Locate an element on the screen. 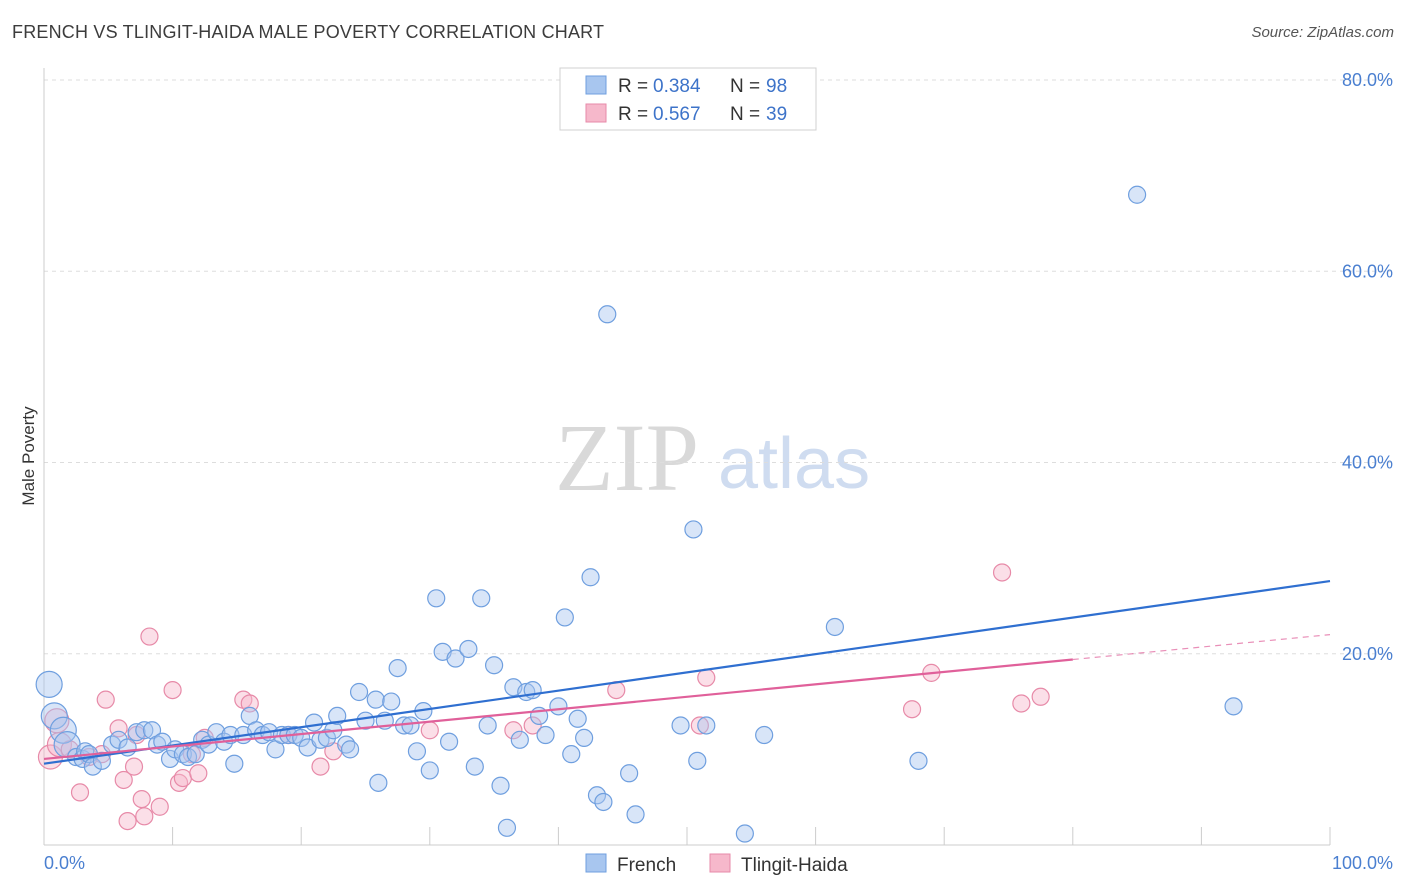 This screenshot has height=892, width=1406. bottom-legend-french-label: French is located at coordinates (646, 865).